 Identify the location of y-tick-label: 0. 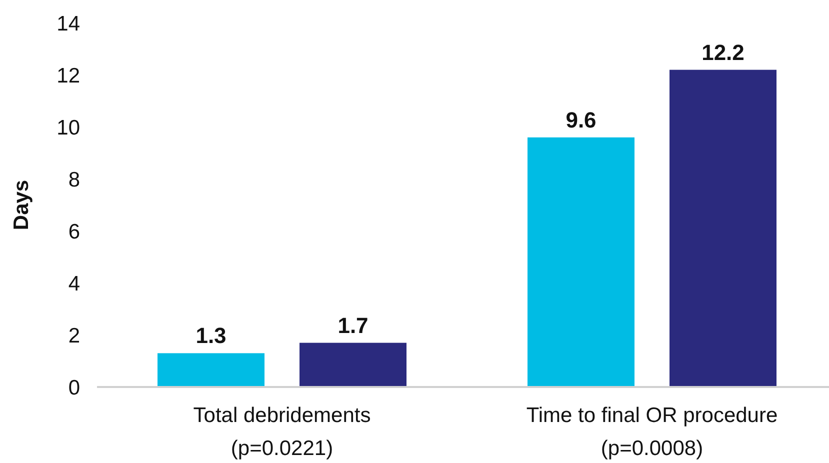
(74, 388).